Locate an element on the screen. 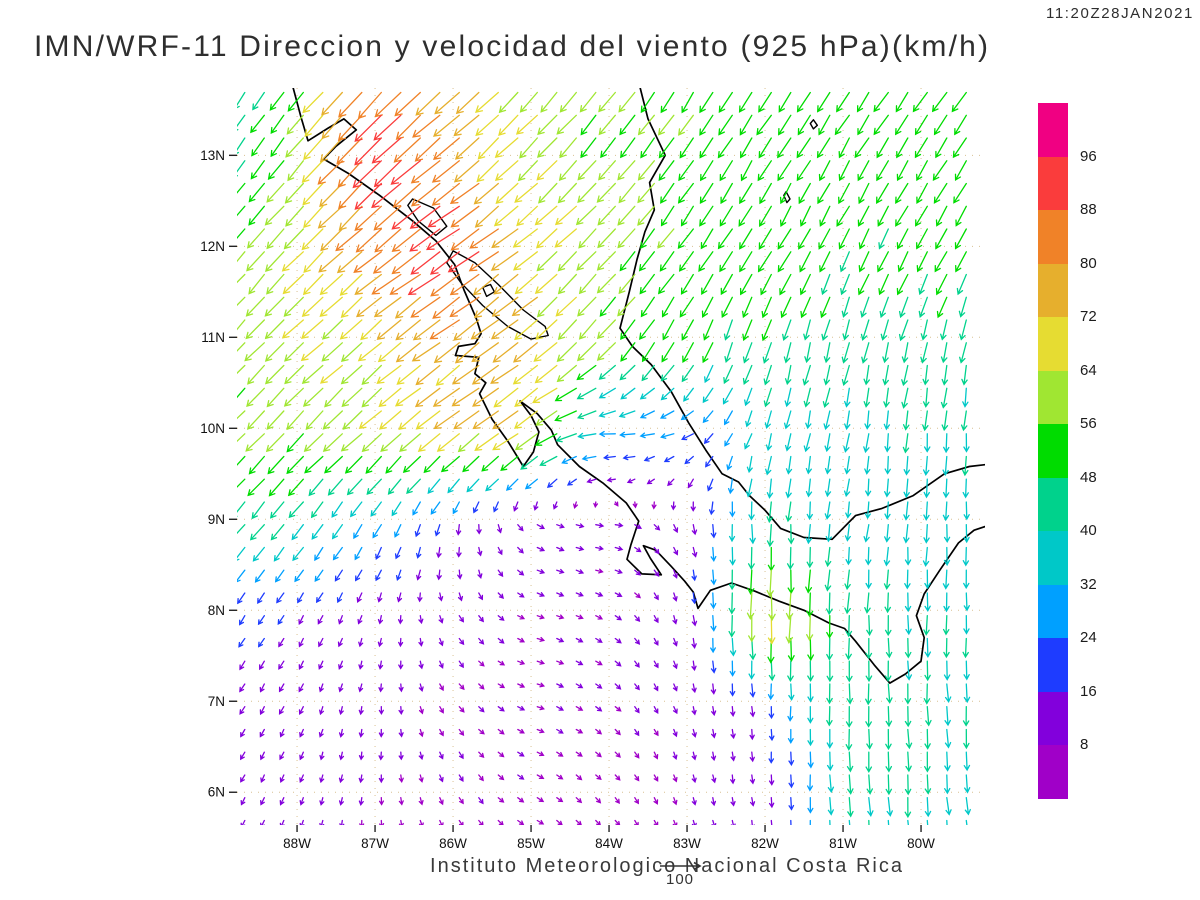 The image size is (1200, 900). colorbar-segments is located at coordinates (1053, 451).